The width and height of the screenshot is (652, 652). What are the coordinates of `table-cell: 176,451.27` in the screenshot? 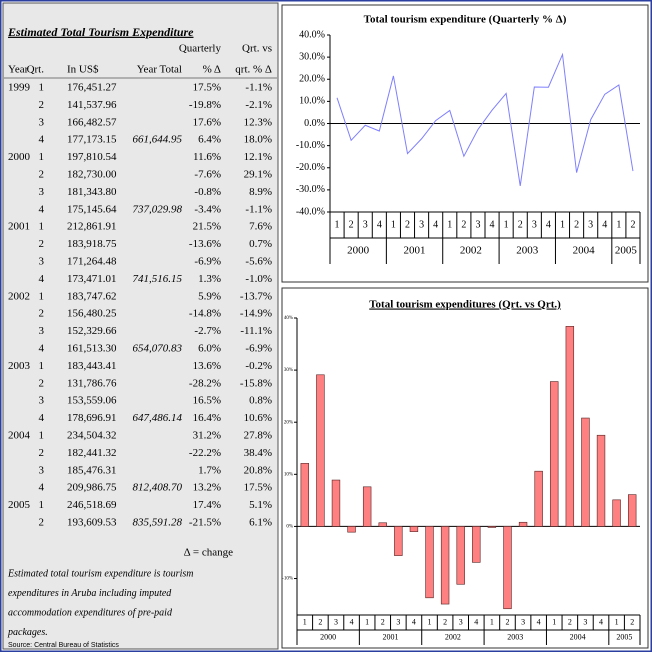 It's located at (92, 88).